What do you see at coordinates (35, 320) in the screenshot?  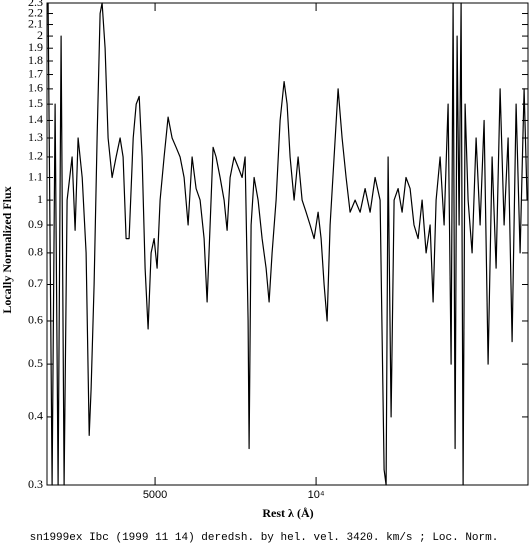 I see `y-tick-label: 0.6` at bounding box center [35, 320].